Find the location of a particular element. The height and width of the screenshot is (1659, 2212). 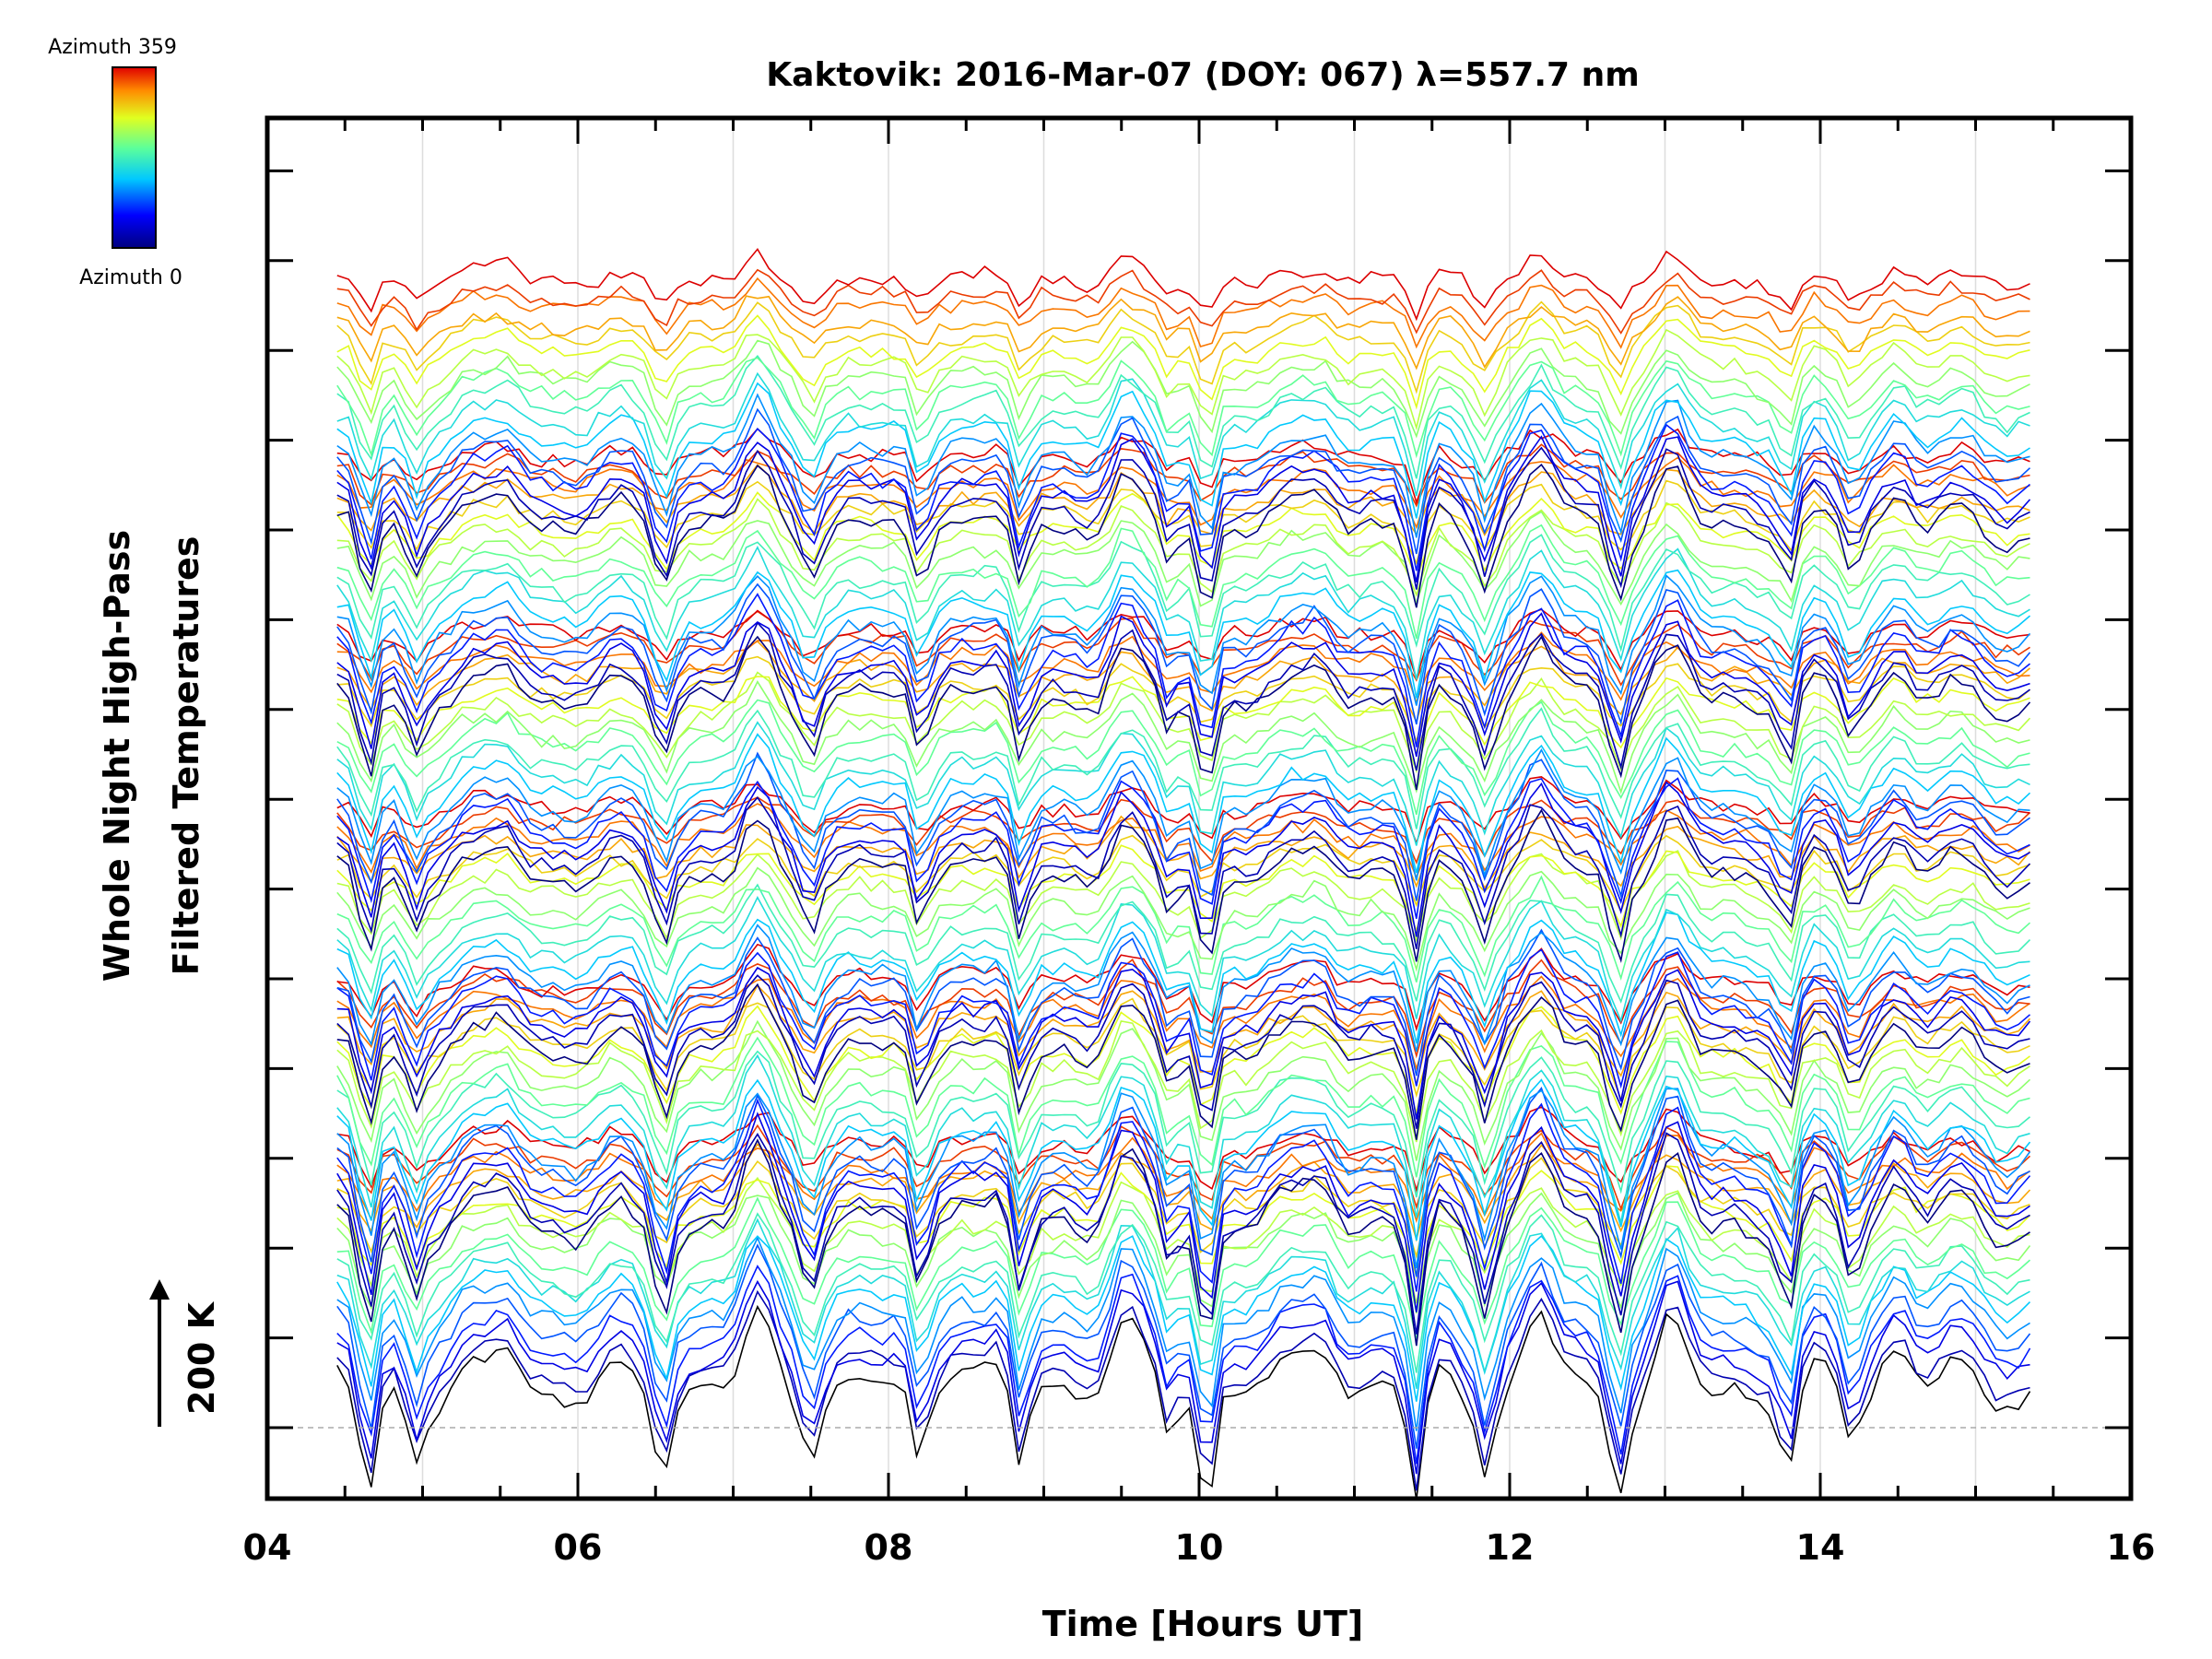

x-tick-label: 04 is located at coordinates (267, 1547).